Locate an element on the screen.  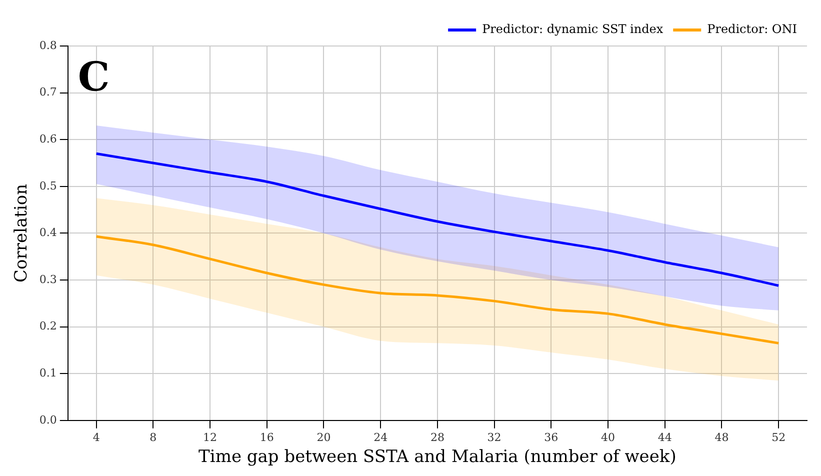
x-tick-label: 52 is located at coordinates (779, 437).